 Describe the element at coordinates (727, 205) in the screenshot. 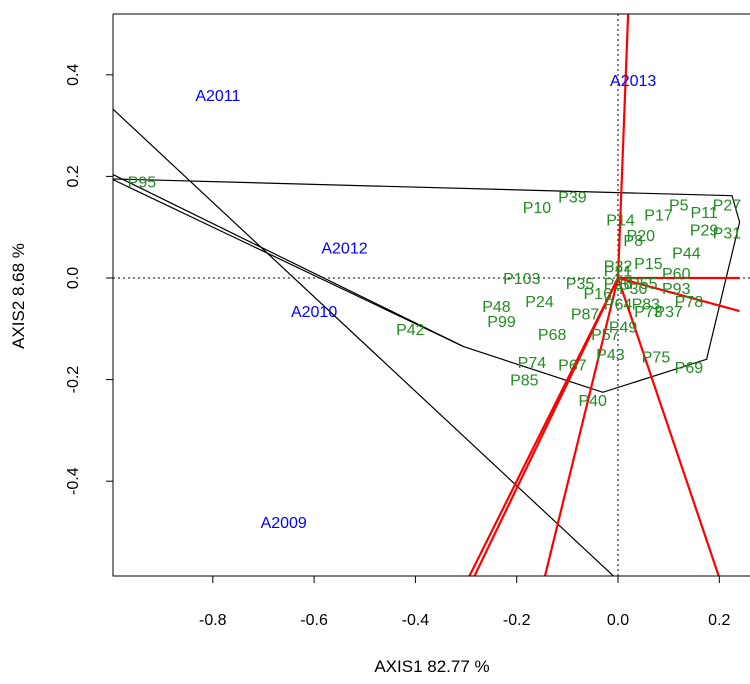

I see `genotype-label-p27: P27` at that location.